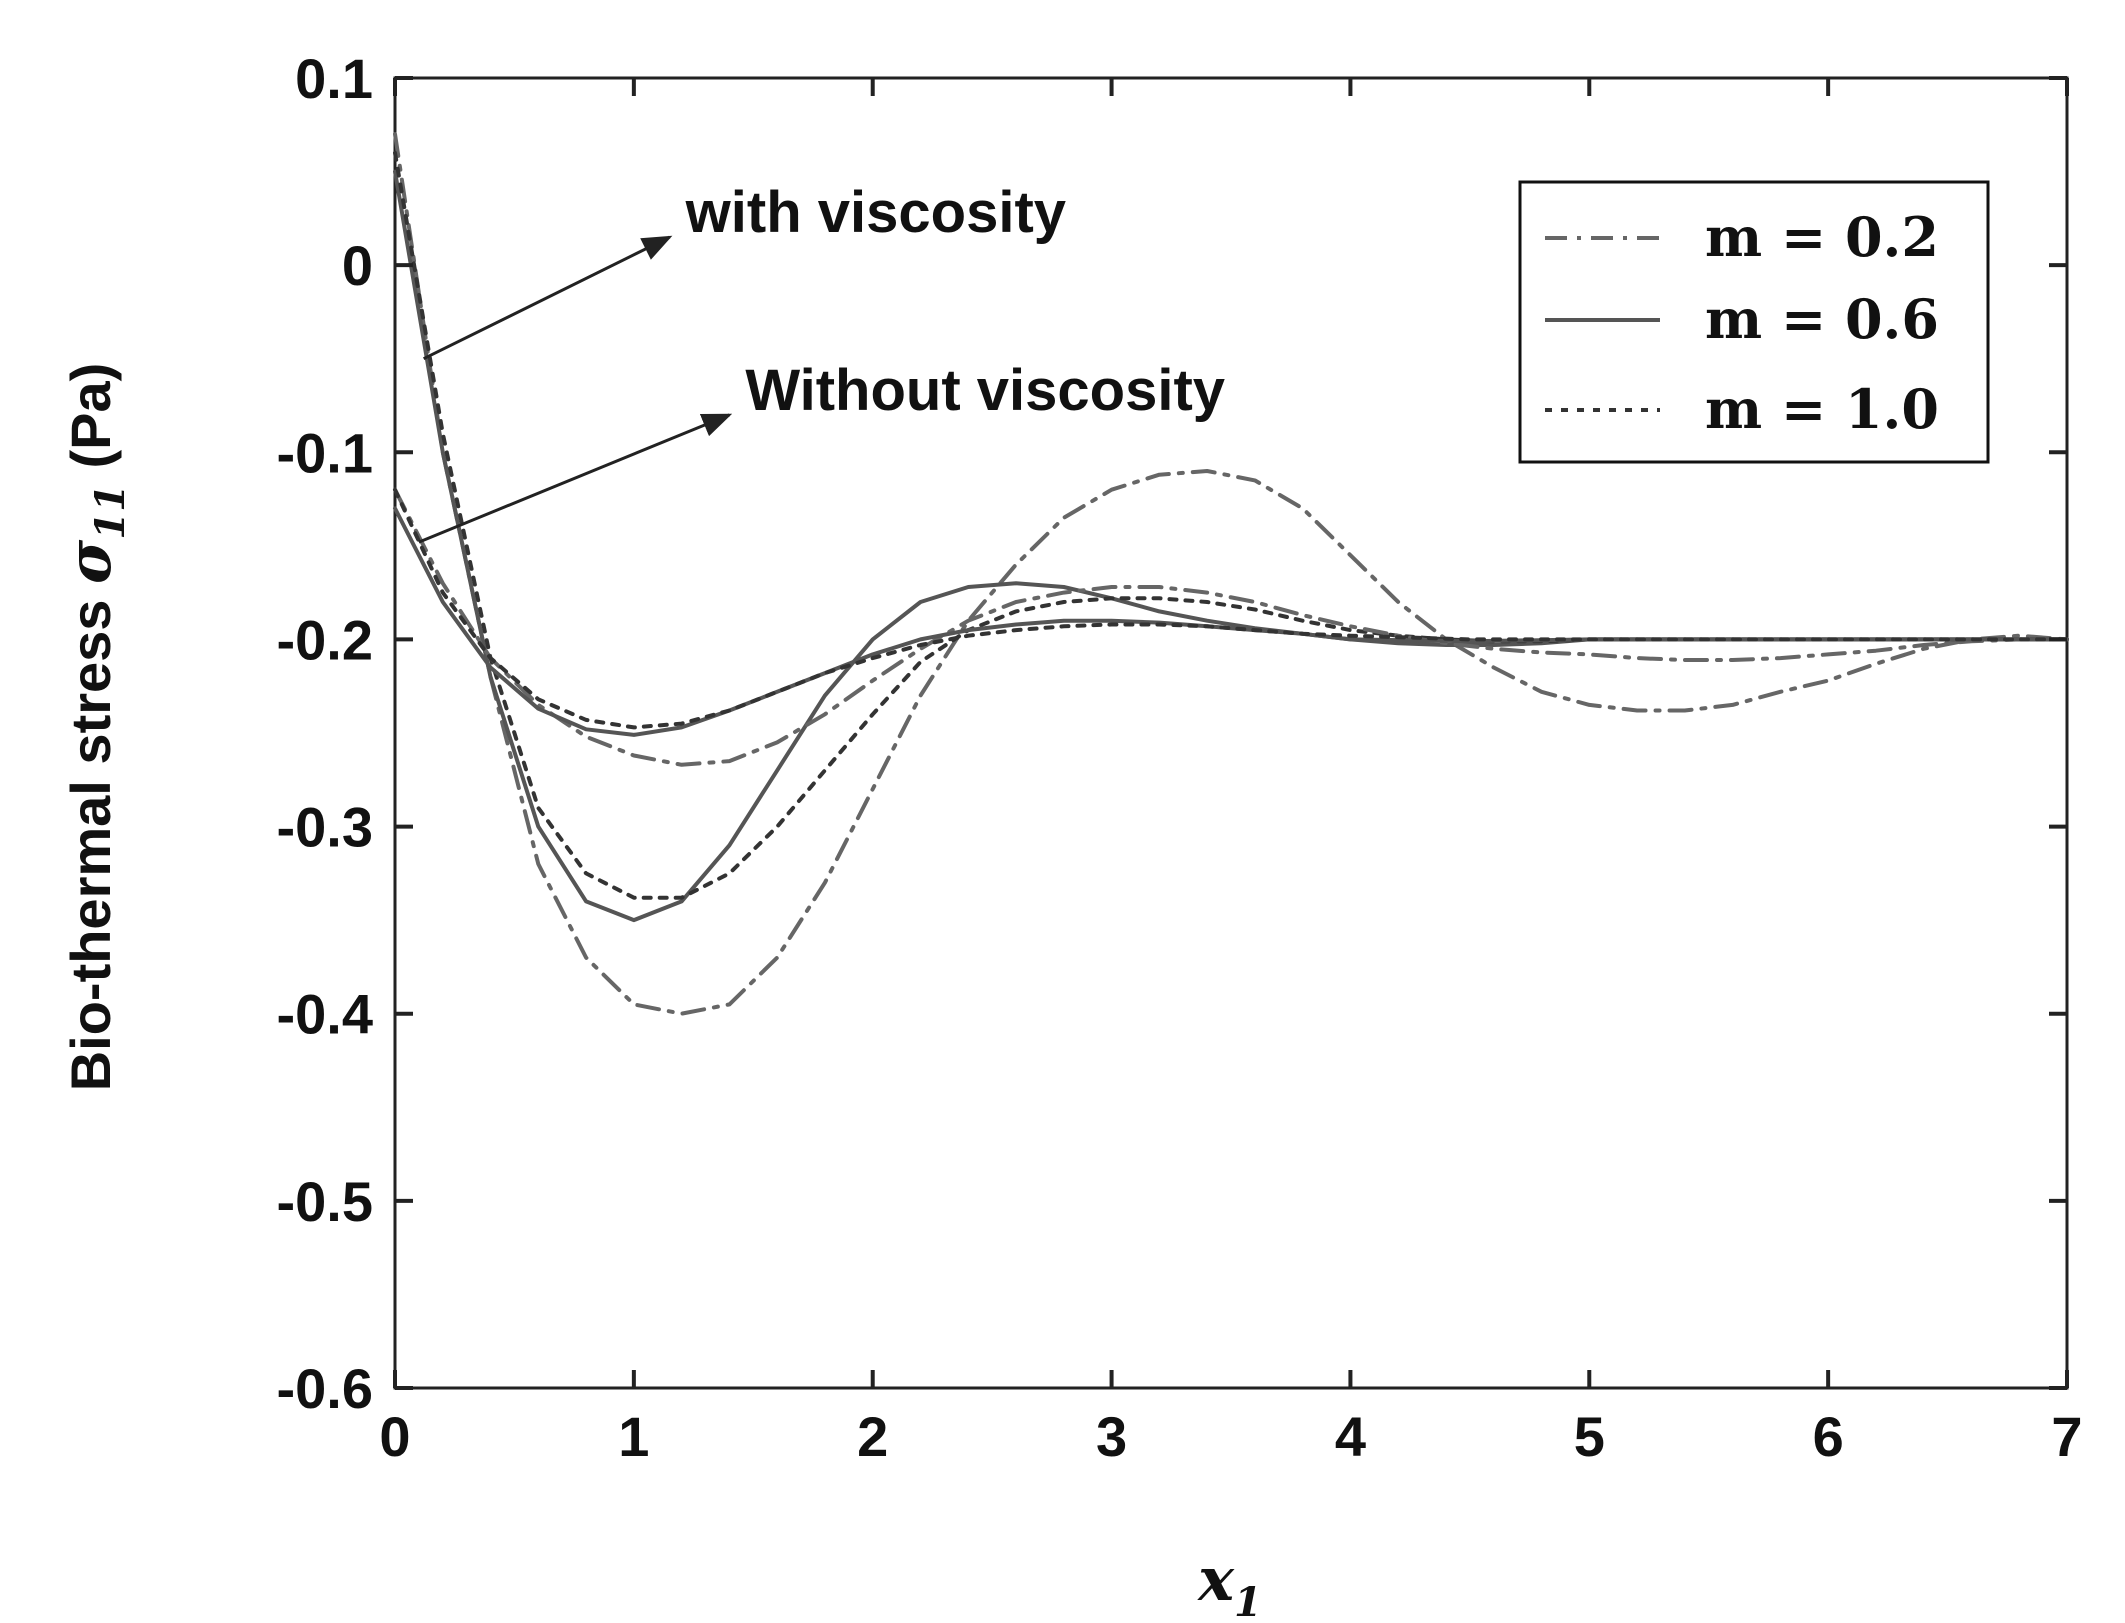 Image resolution: width=2125 pixels, height=1623 pixels. Describe the element at coordinates (94, 727) in the screenshot. I see `y-axis-title: Bio-thermal stress σ11 (Pa)` at that location.